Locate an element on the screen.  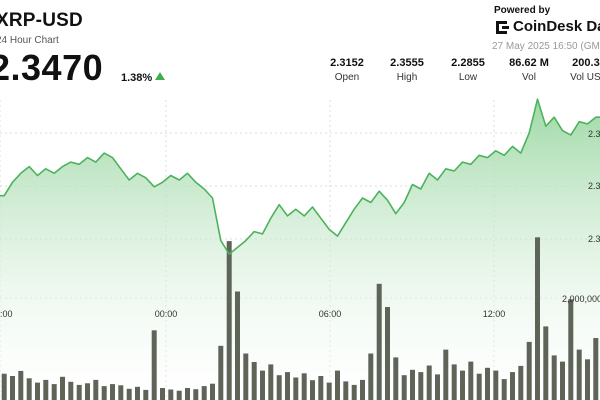
brand-name: CoinDesk Data is located at coordinates (556, 26).